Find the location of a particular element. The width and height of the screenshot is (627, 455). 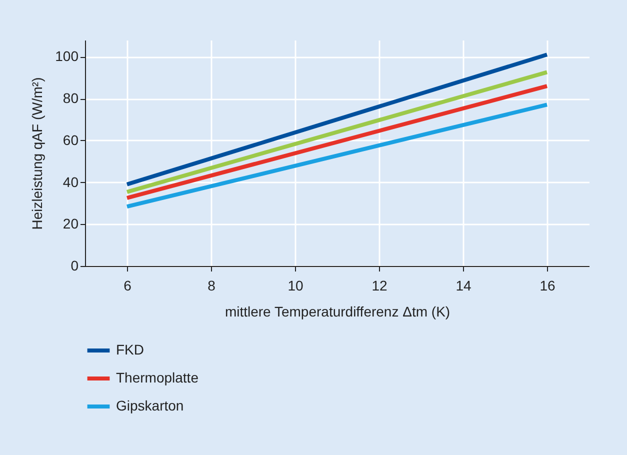

y-axis-title: Heizleistung qAF (W/m²) is located at coordinates (37, 153).